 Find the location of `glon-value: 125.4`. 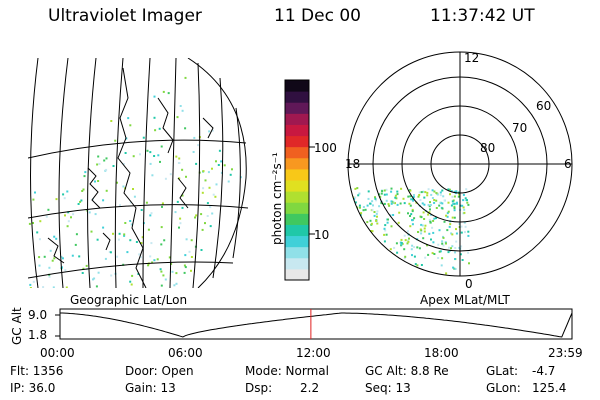

glon-value: 125.4 is located at coordinates (549, 388).